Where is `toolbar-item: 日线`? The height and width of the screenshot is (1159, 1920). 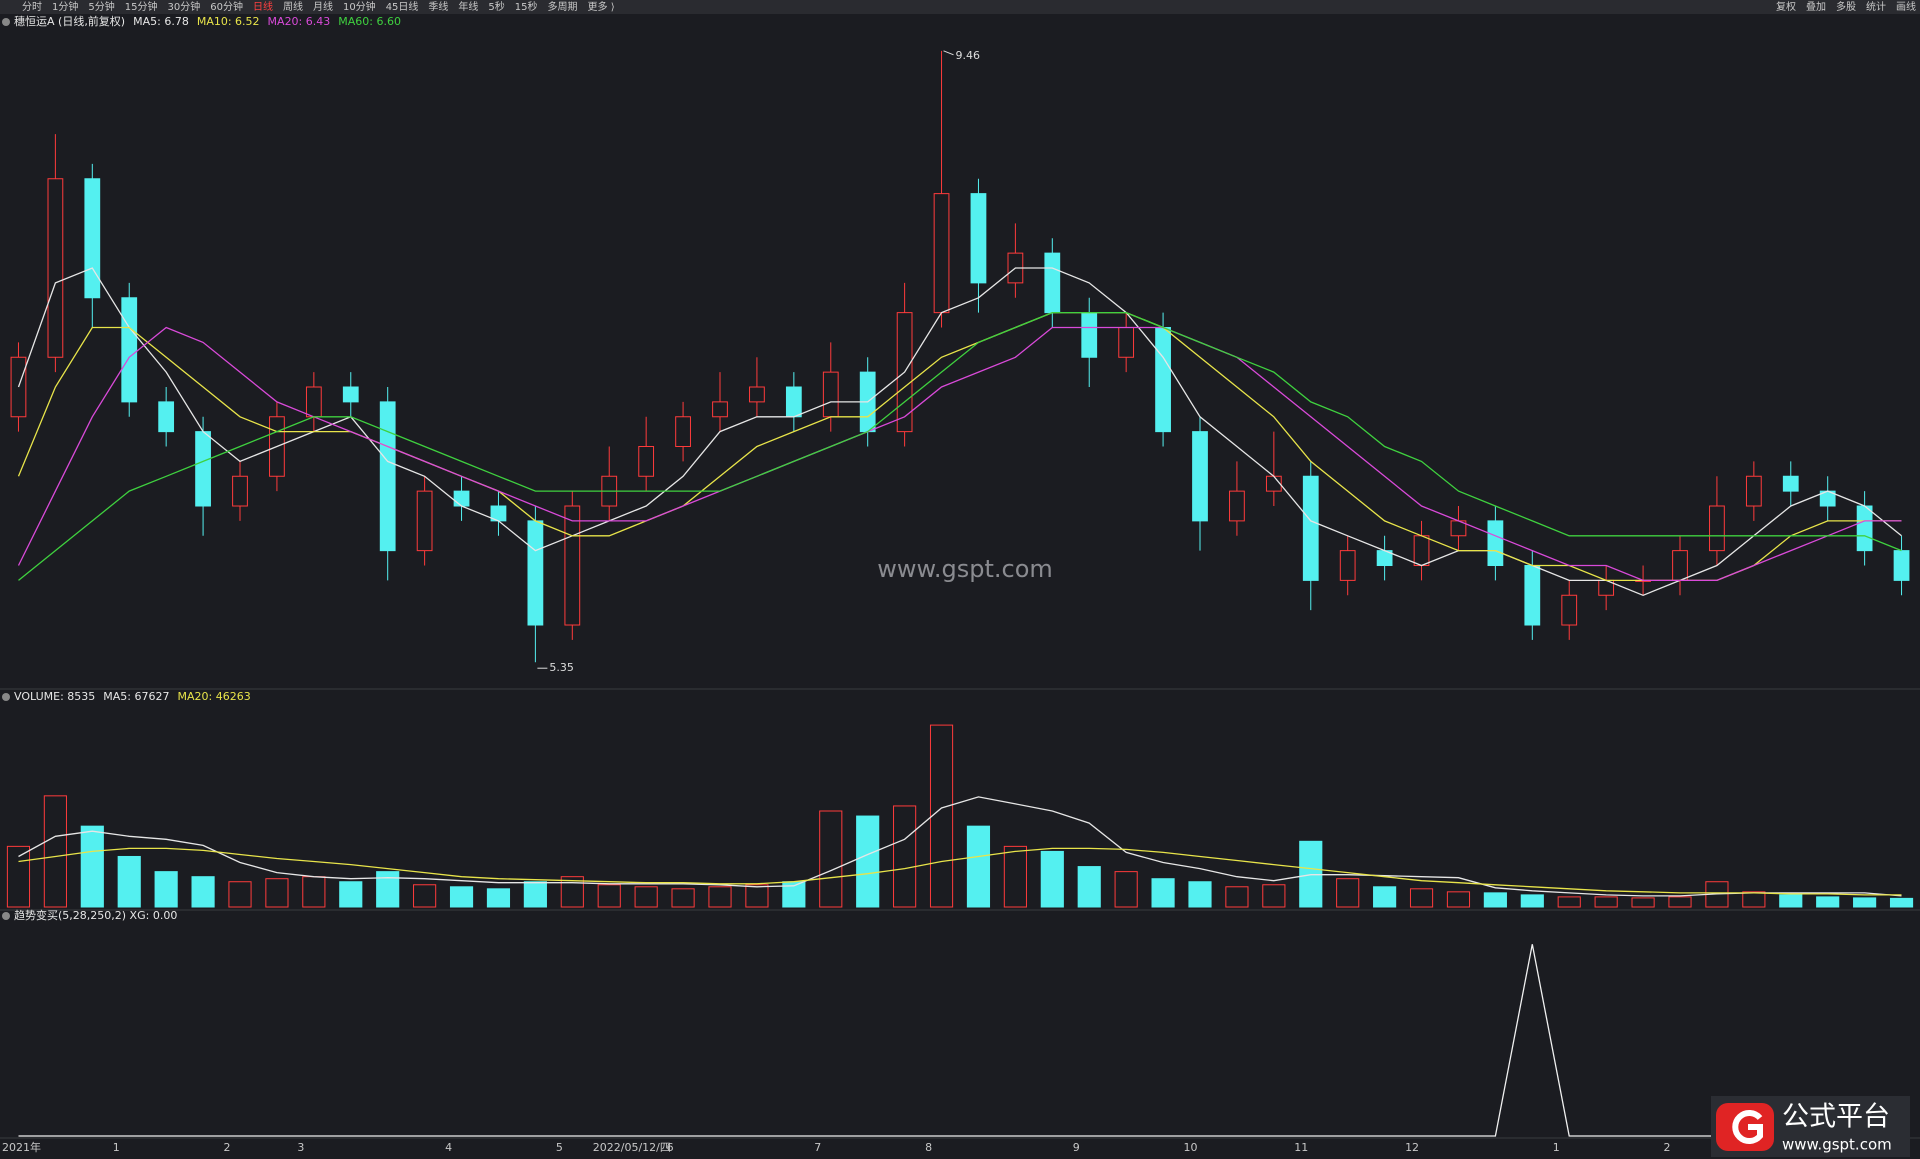 toolbar-item: 日线 is located at coordinates (263, 6).